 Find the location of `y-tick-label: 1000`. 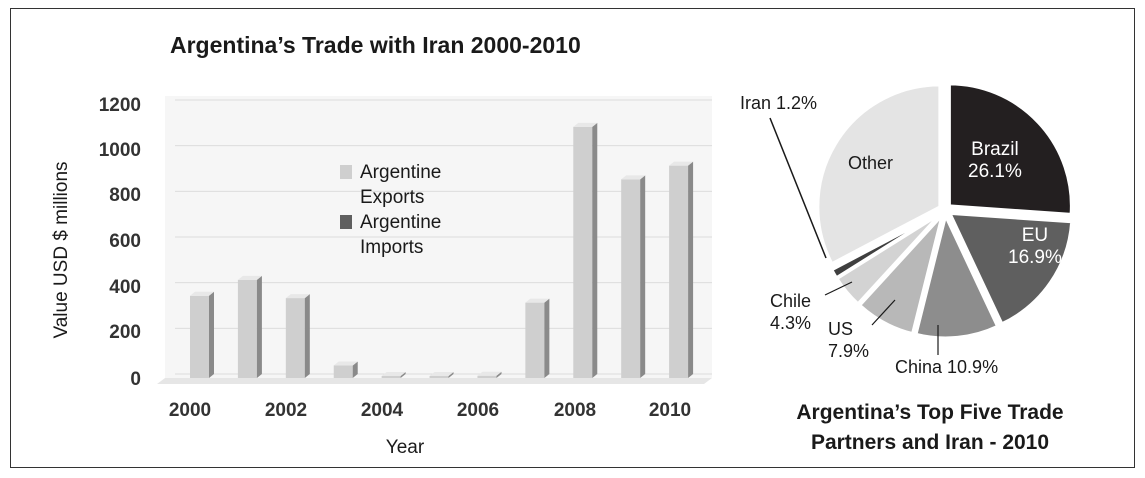

y-tick-label: 1000 is located at coordinates (119, 150).